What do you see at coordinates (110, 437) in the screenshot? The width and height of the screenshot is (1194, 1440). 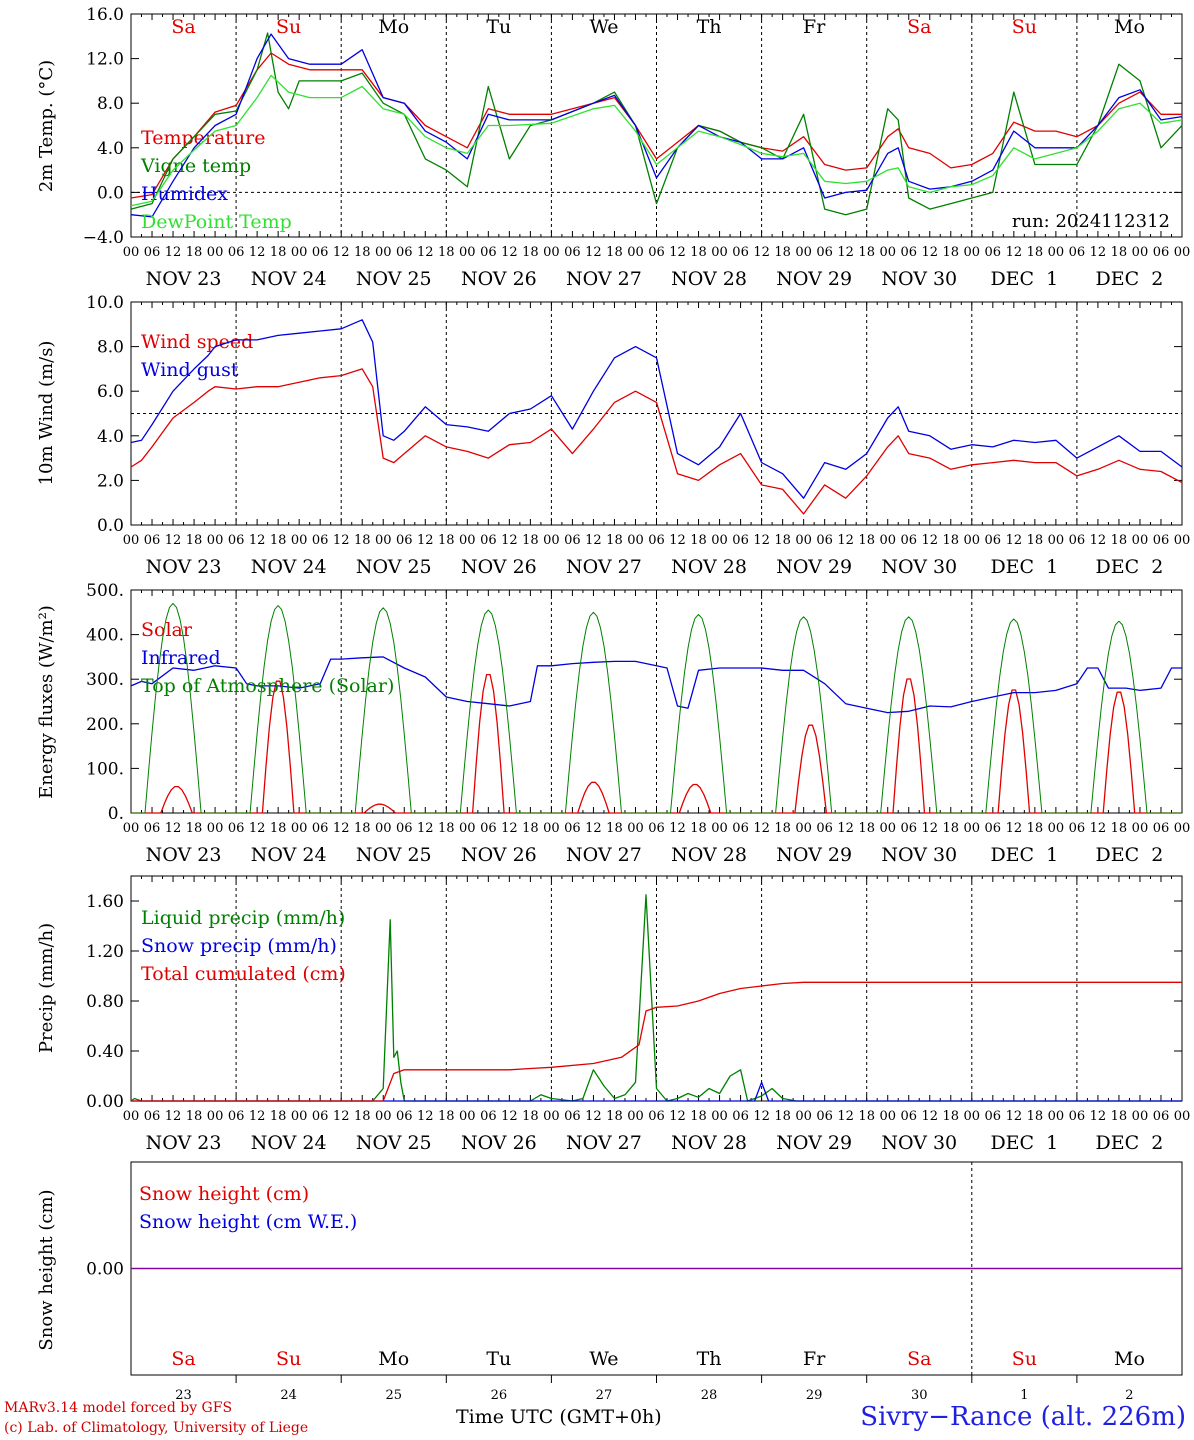 I see `y-tick-label: 4.0` at bounding box center [110, 437].